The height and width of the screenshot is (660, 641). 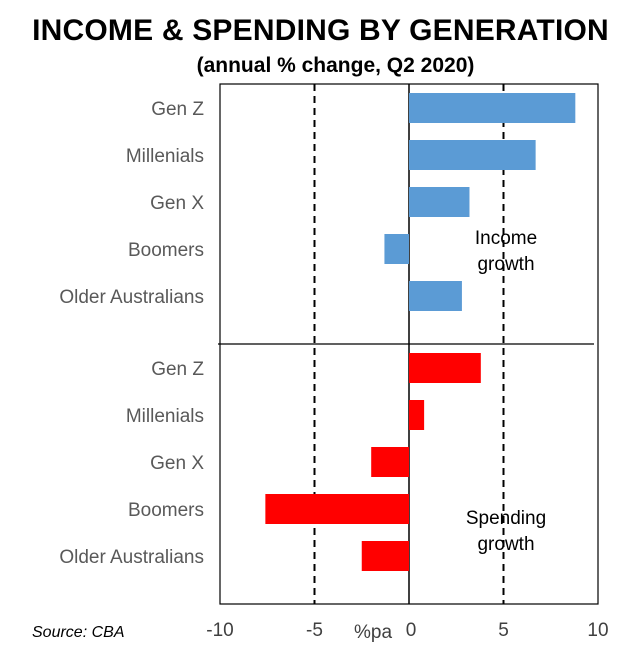 I want to click on chart-title: INCOME & SPENDING BY GENERATION, so click(x=320, y=30).